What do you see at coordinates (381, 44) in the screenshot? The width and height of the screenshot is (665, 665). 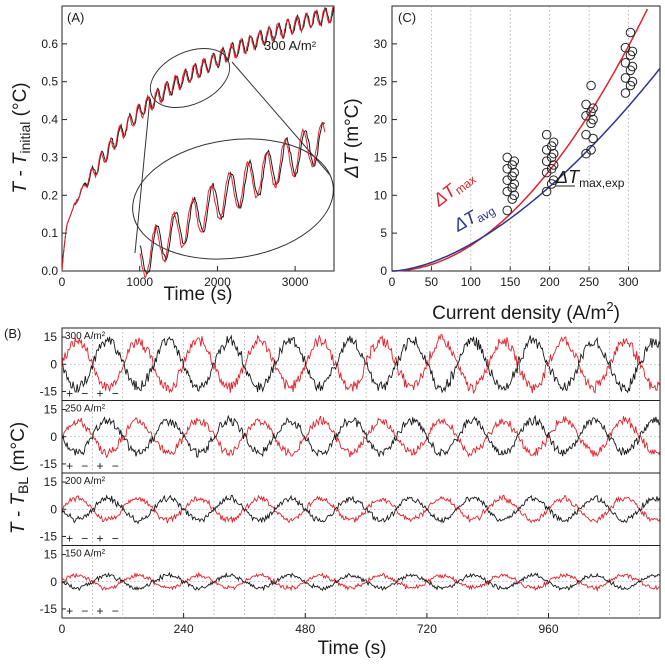 I see `y-tick-label: 30` at bounding box center [381, 44].